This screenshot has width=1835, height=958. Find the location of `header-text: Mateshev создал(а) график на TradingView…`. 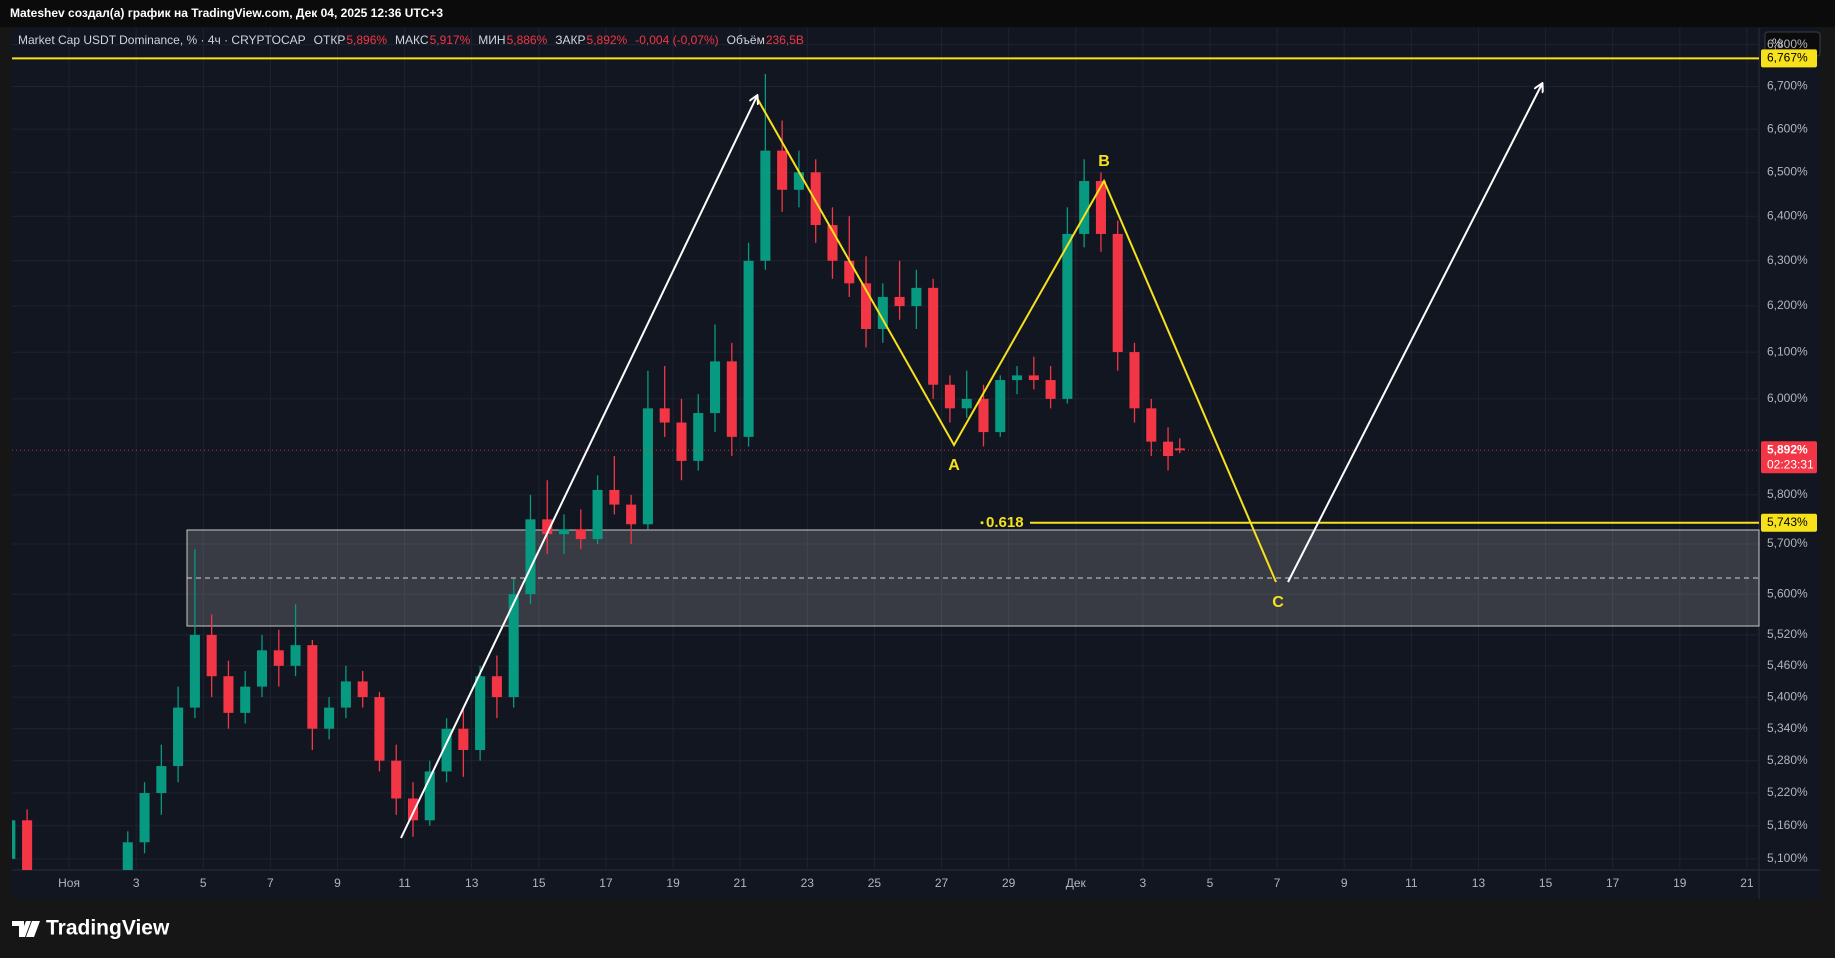

header-text: Mateshev создал(а) график на TradingView… is located at coordinates (226, 13).